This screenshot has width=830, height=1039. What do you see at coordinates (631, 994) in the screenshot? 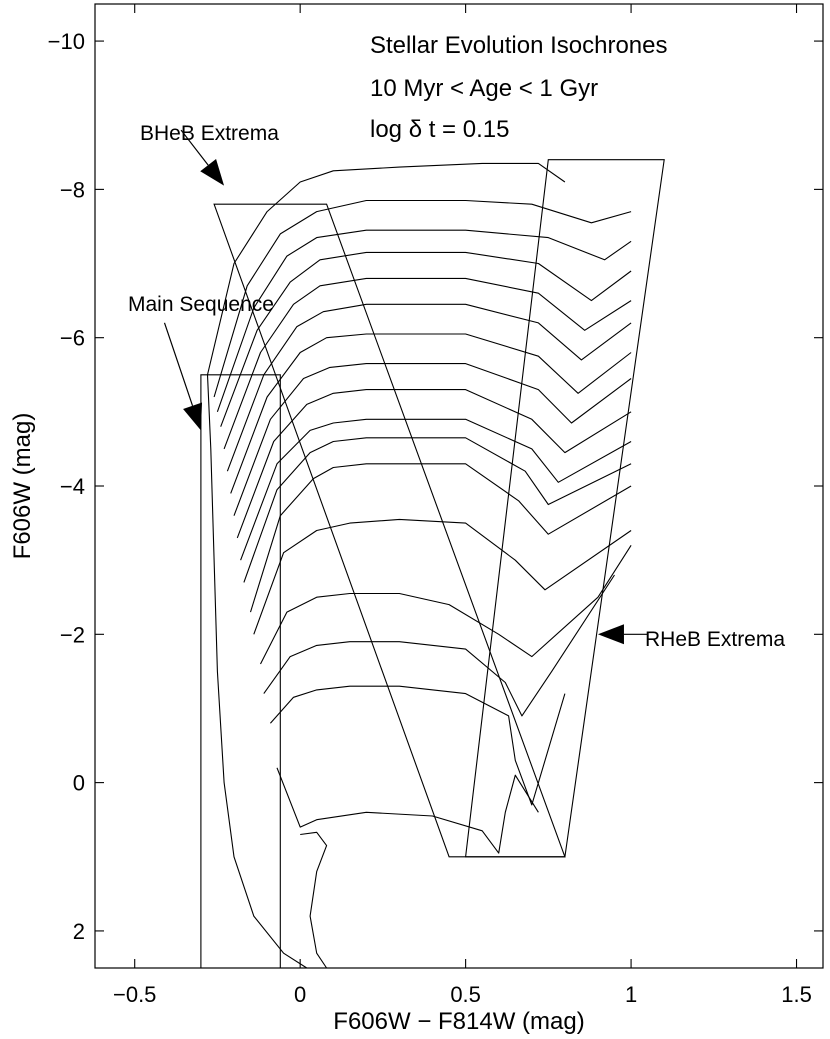
I see `x-tick-label: 1` at bounding box center [631, 994].